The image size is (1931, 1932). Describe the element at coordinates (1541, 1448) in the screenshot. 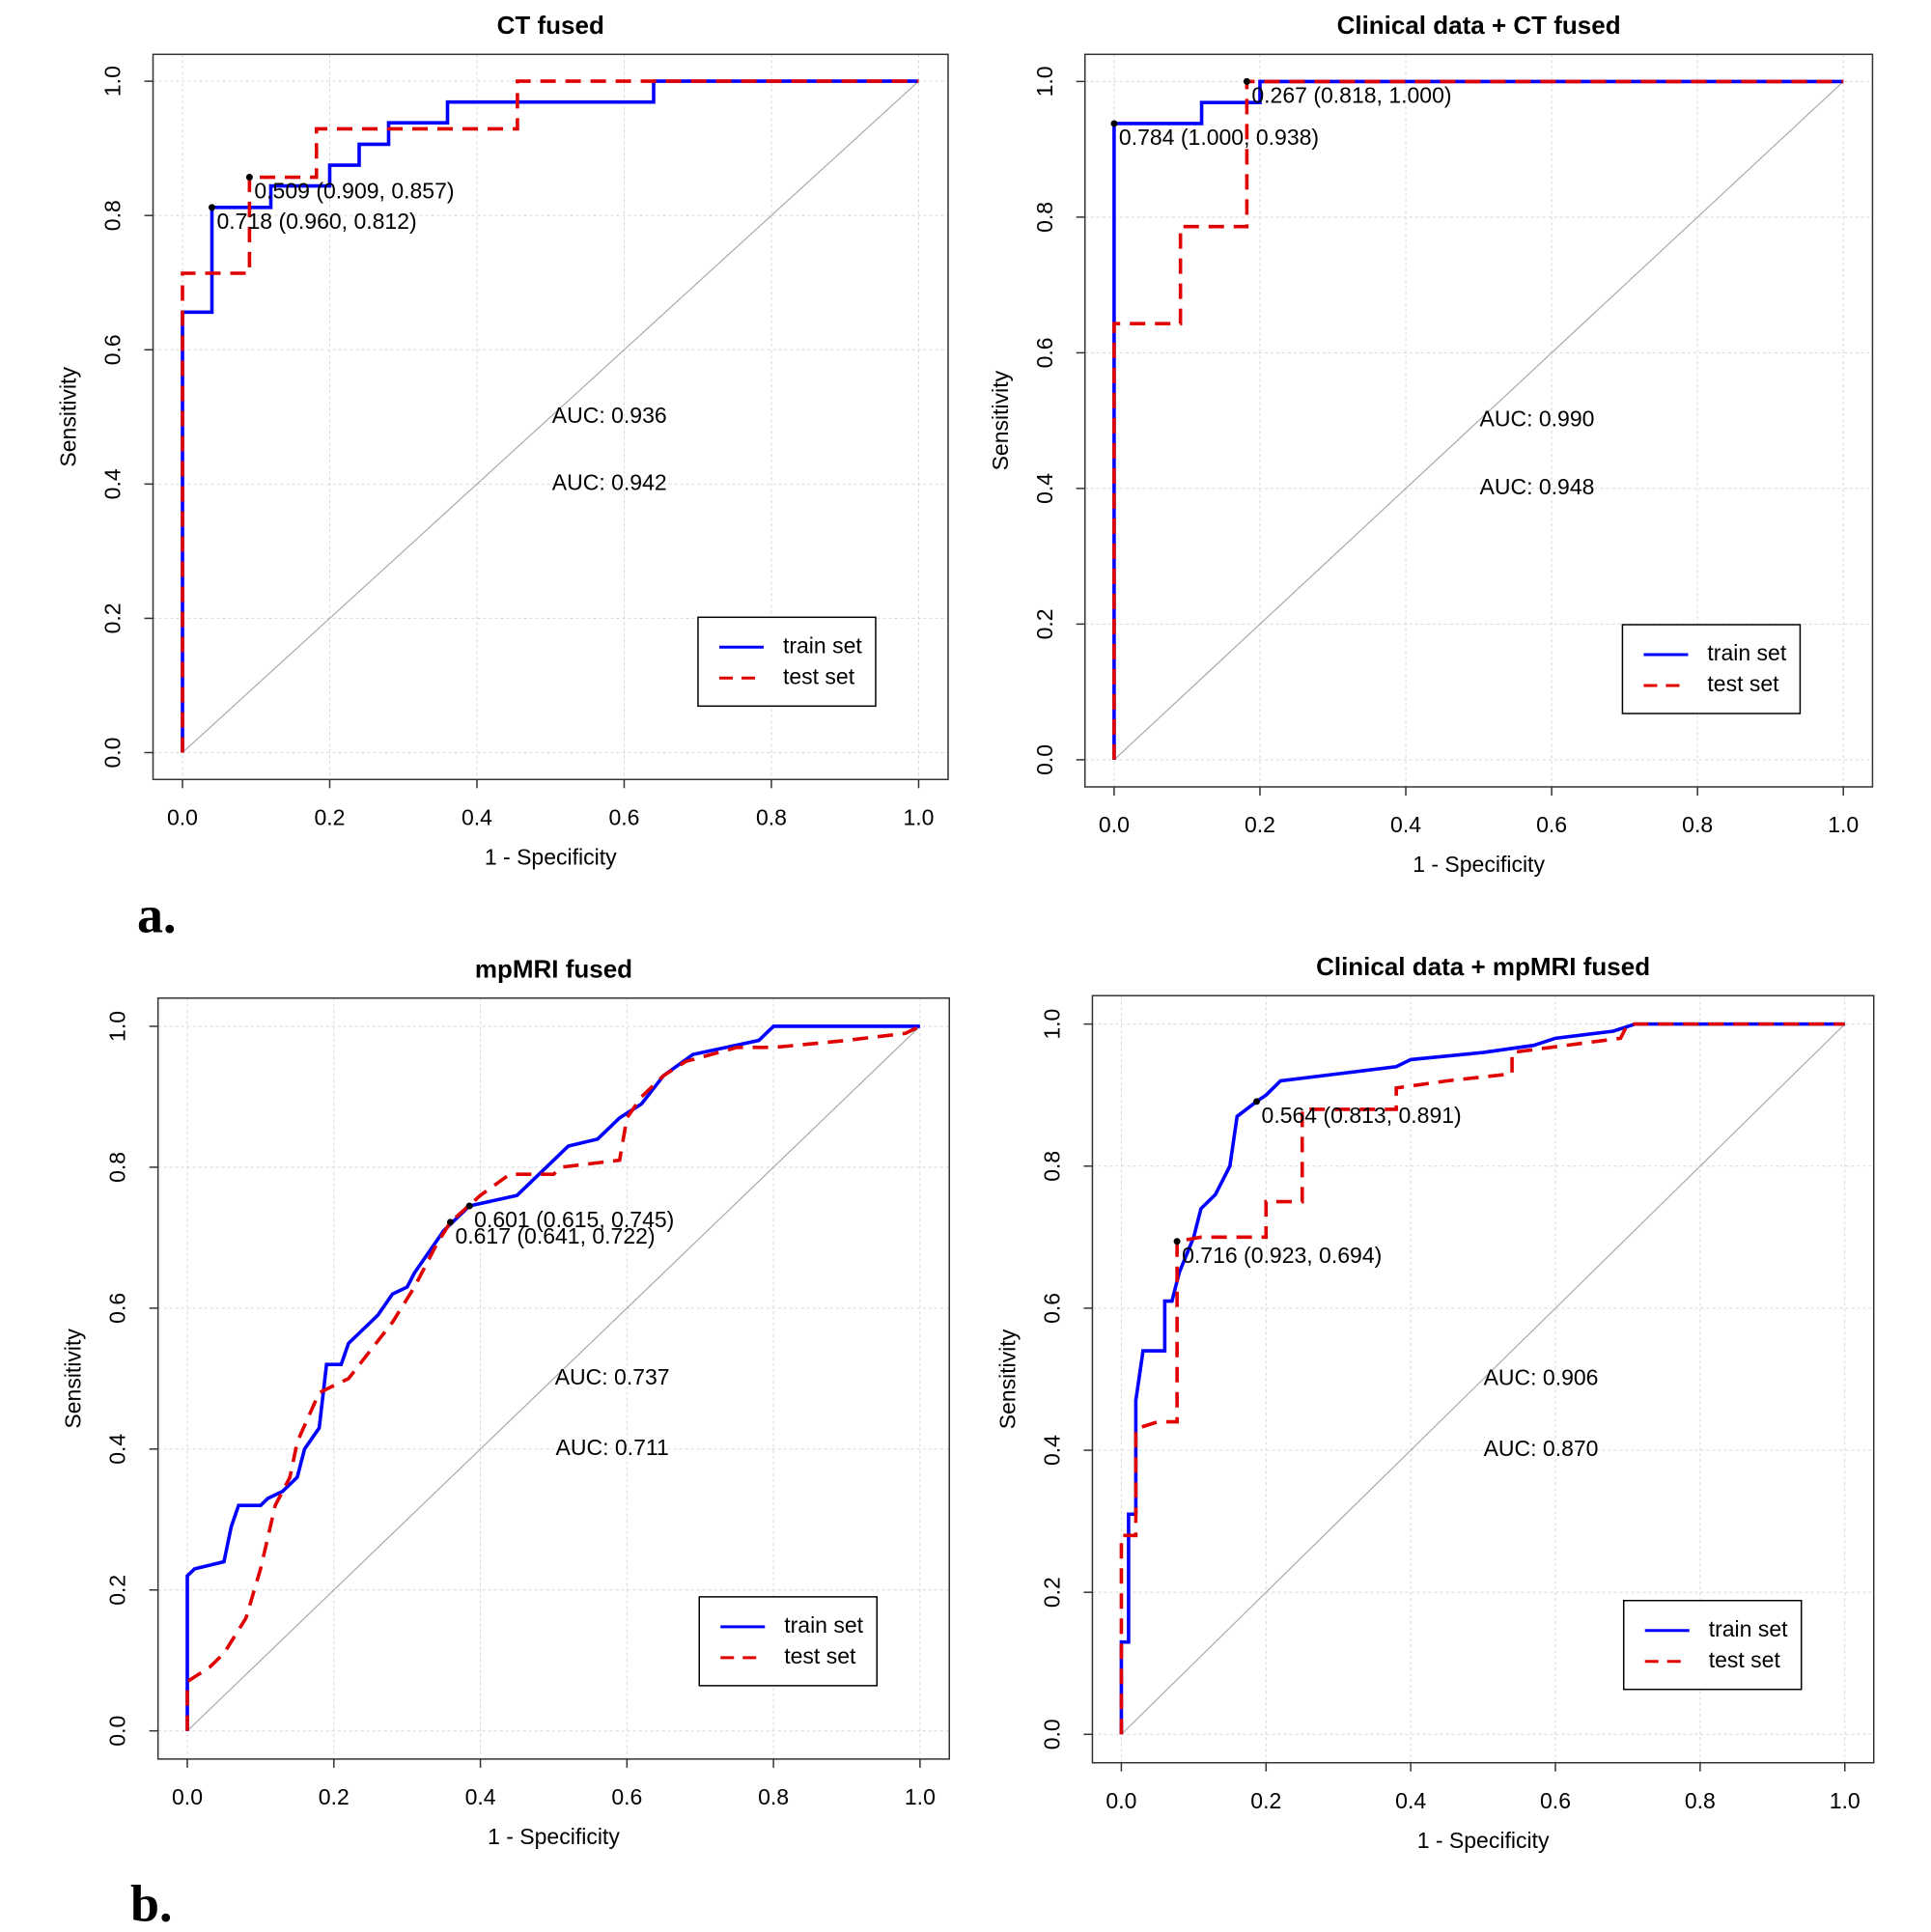

I see `auc-label: AUC: 0.870` at that location.